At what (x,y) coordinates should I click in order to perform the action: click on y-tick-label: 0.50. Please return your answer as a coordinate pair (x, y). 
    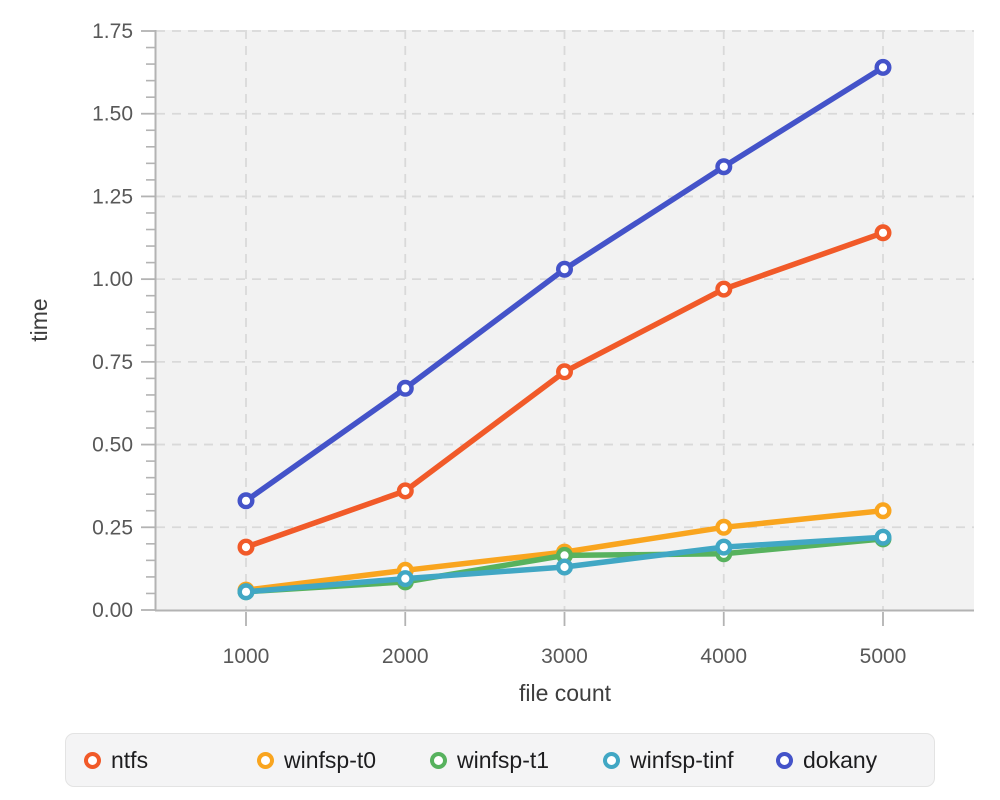
    Looking at the image, I should click on (112, 445).